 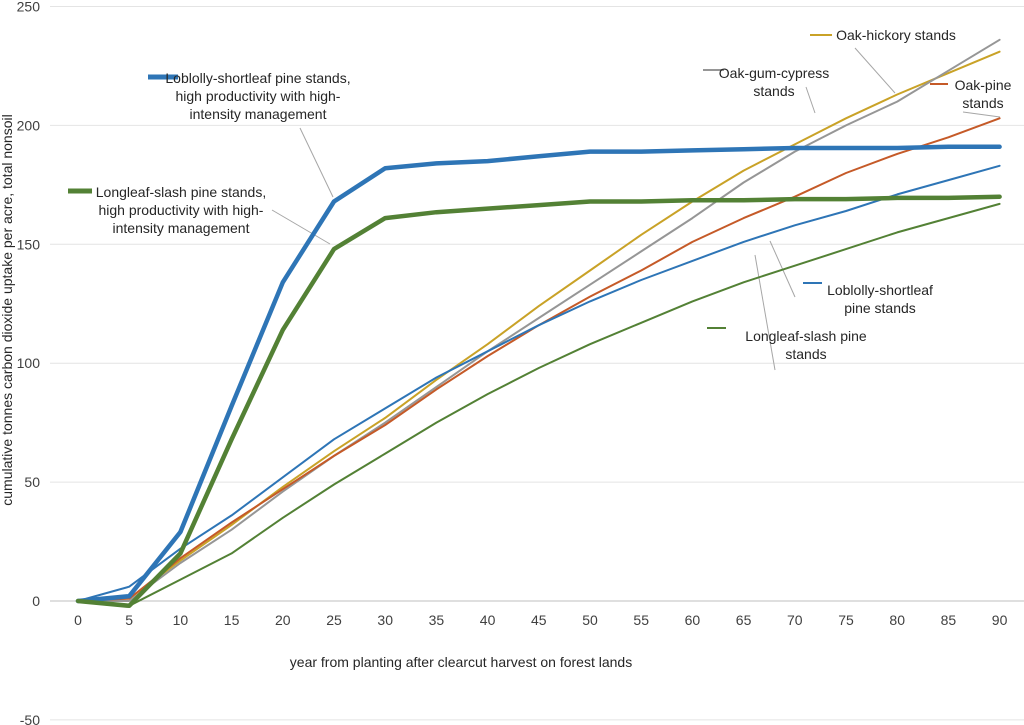 I want to click on x-tick-label: 45, so click(x=539, y=620).